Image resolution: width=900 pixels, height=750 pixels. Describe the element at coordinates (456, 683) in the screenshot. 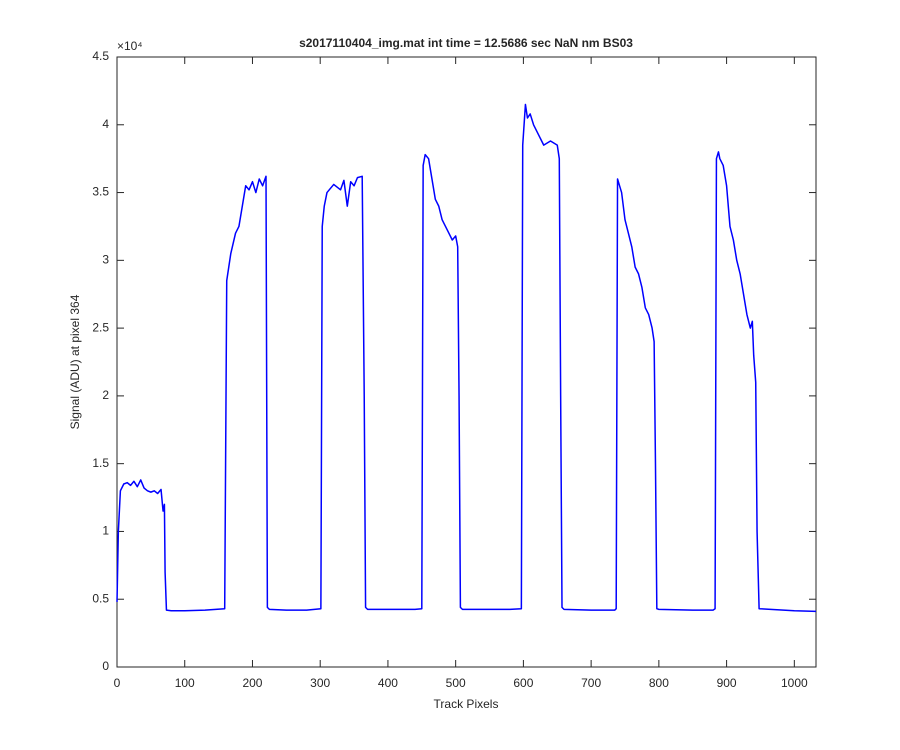

I see `x-tick-label: 500` at that location.